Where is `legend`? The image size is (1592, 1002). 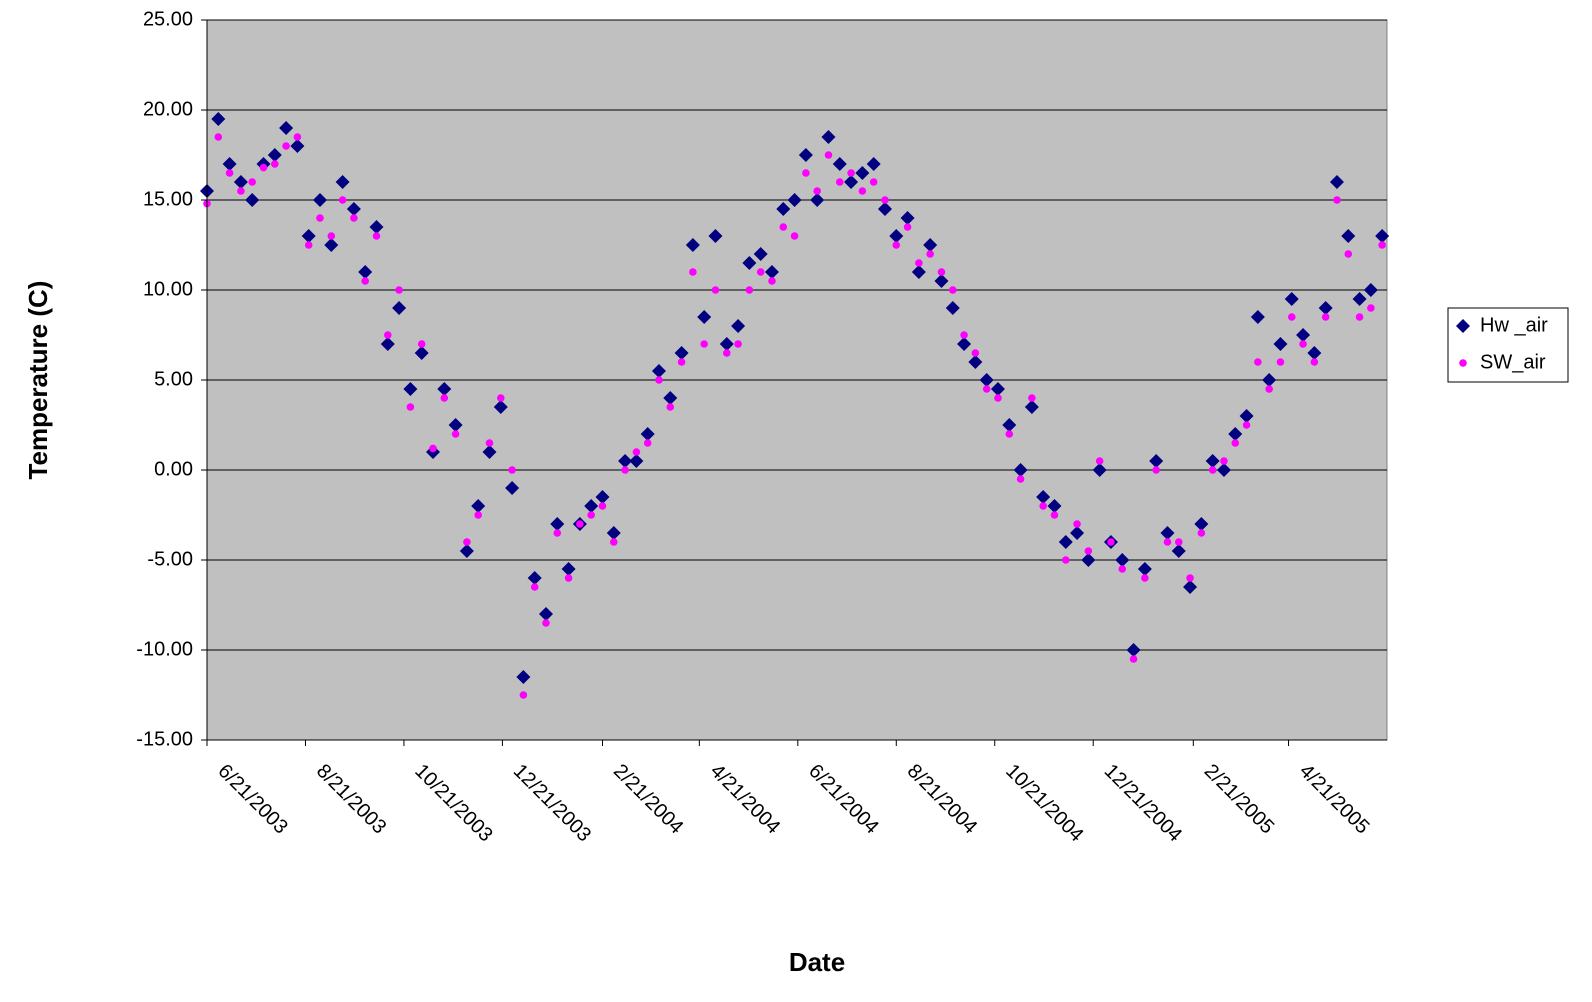
legend is located at coordinates (1508, 345).